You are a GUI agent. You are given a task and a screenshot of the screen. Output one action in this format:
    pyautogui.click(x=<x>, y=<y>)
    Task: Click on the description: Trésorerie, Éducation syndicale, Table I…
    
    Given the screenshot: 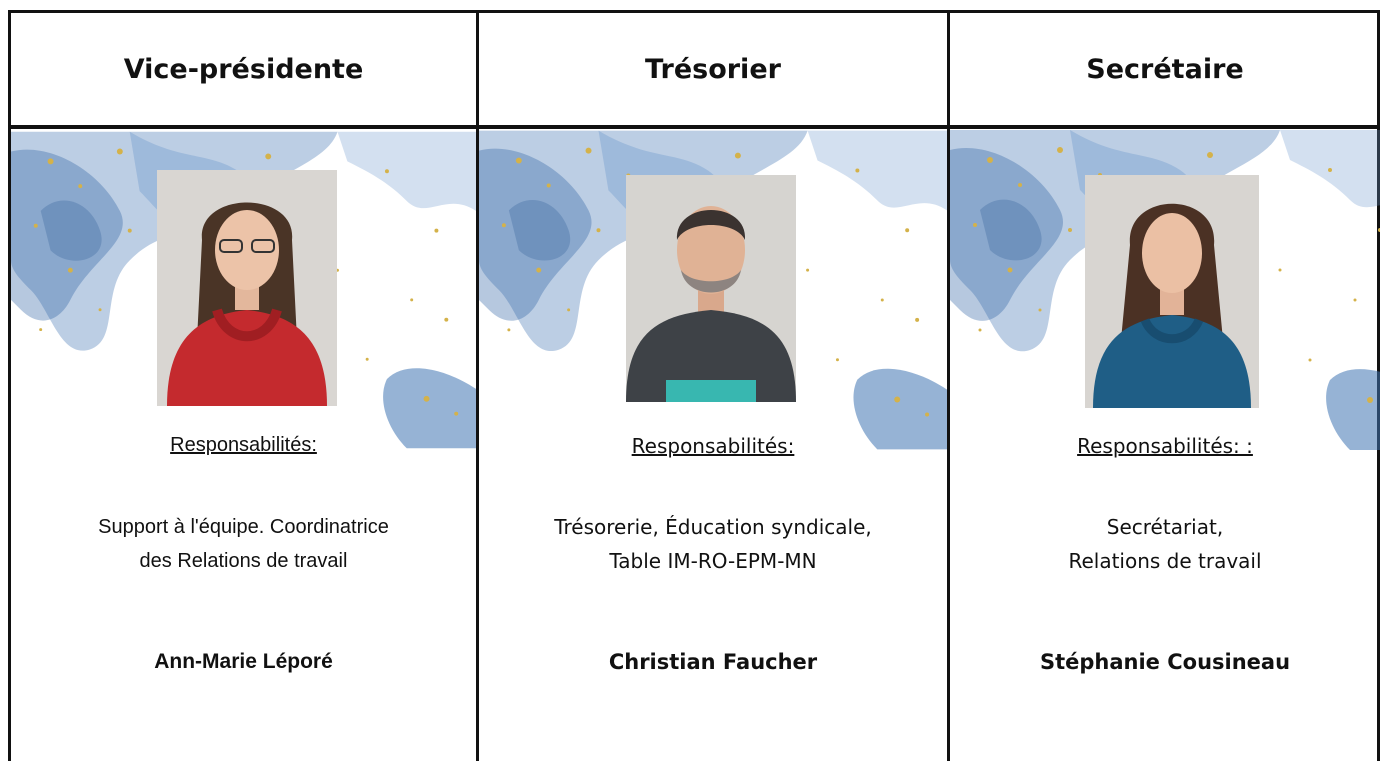 What is the action you would take?
    pyautogui.click(x=713, y=544)
    